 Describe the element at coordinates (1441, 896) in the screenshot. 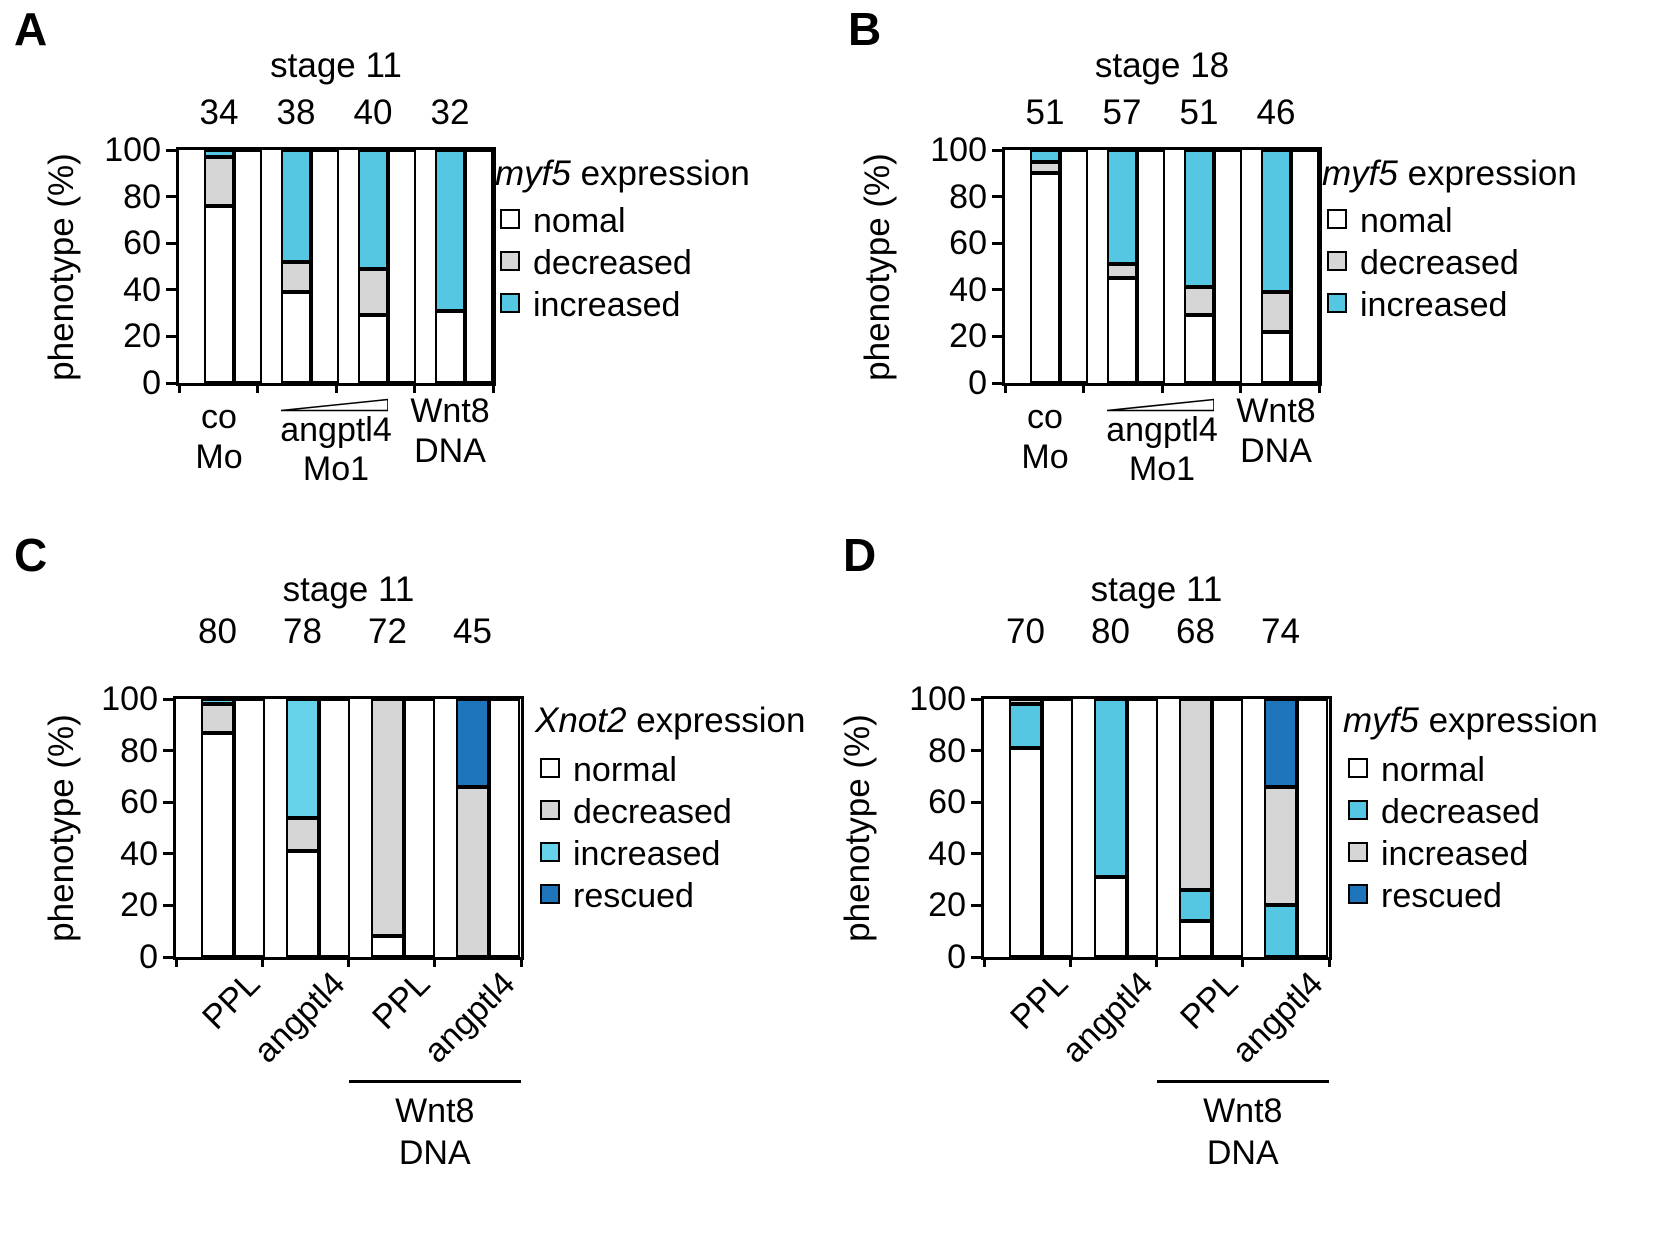

I see `legend-label: rescued` at that location.